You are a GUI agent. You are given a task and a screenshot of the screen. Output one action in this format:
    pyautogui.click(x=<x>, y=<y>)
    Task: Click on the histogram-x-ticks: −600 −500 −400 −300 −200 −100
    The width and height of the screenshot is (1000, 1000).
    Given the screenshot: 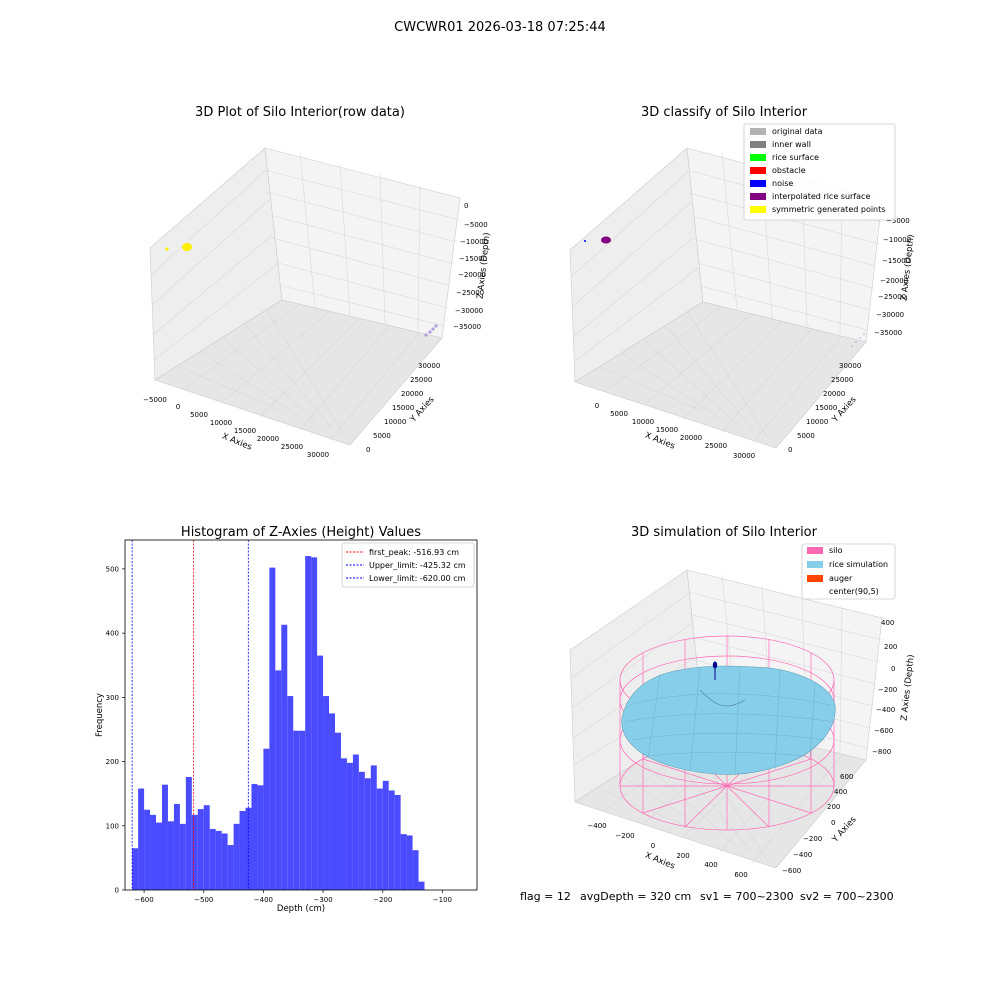 What is the action you would take?
    pyautogui.click(x=293, y=897)
    